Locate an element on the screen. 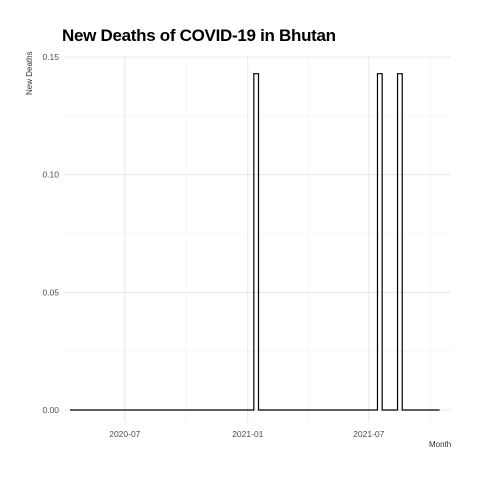  x-tick-label: 2021-07 is located at coordinates (368, 434).